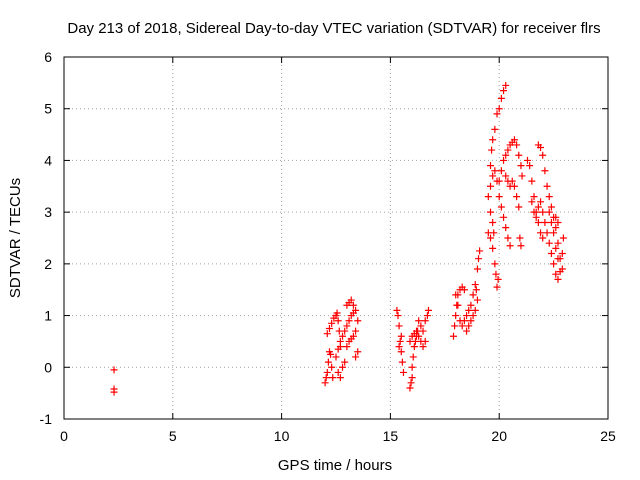 The image size is (640, 480). I want to click on x-axis-label: GPS time / hours, so click(335, 465).